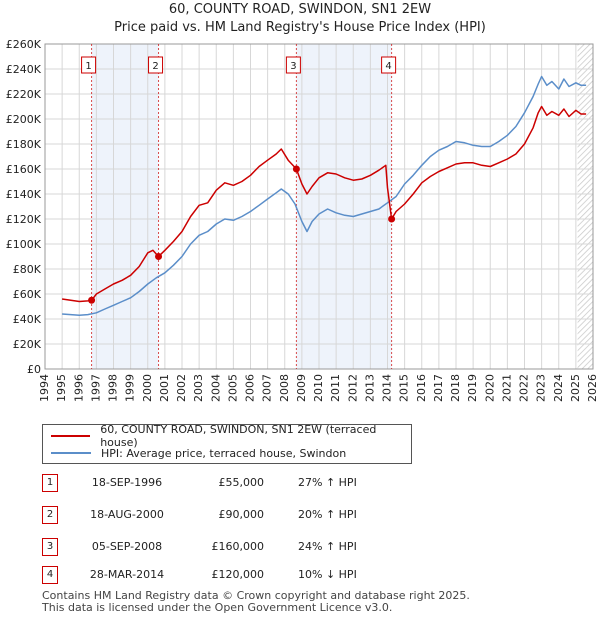 This screenshot has height=620, width=600. I want to click on x-tick-label: 2015, so click(404, 388).